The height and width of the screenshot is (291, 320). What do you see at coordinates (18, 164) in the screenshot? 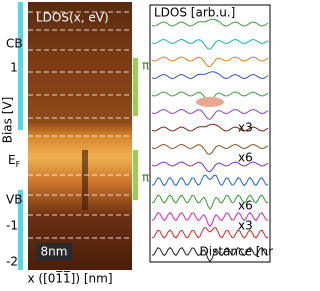
I see `y-tick-sub: F` at bounding box center [18, 164].